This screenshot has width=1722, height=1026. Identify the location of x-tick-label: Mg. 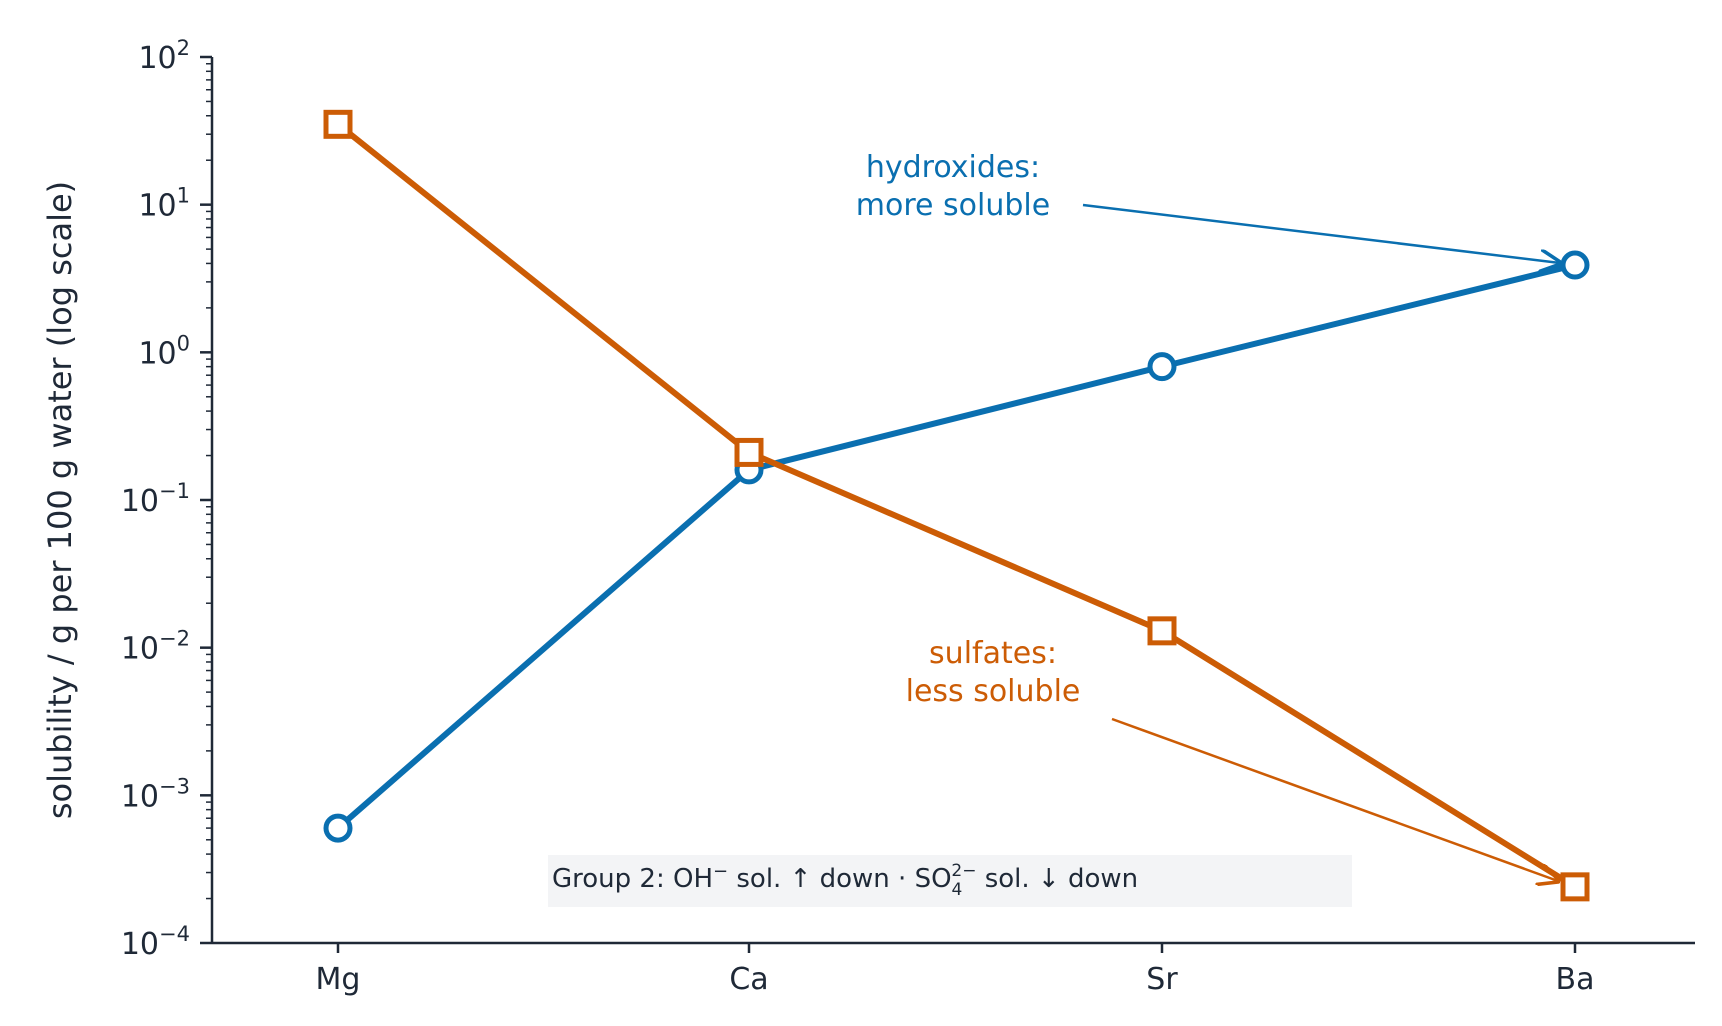
(338, 979).